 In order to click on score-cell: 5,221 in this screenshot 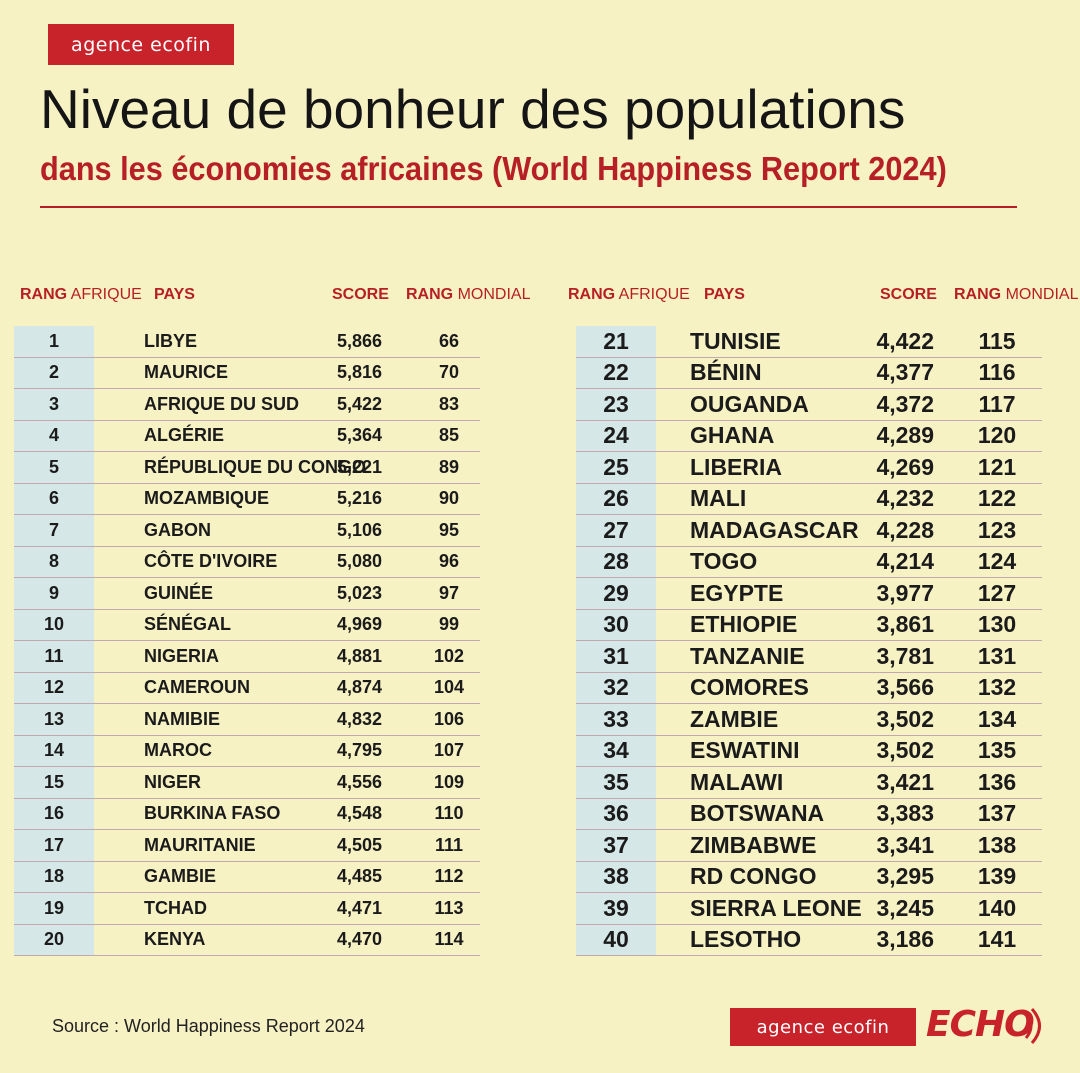, I will do `click(359, 466)`.